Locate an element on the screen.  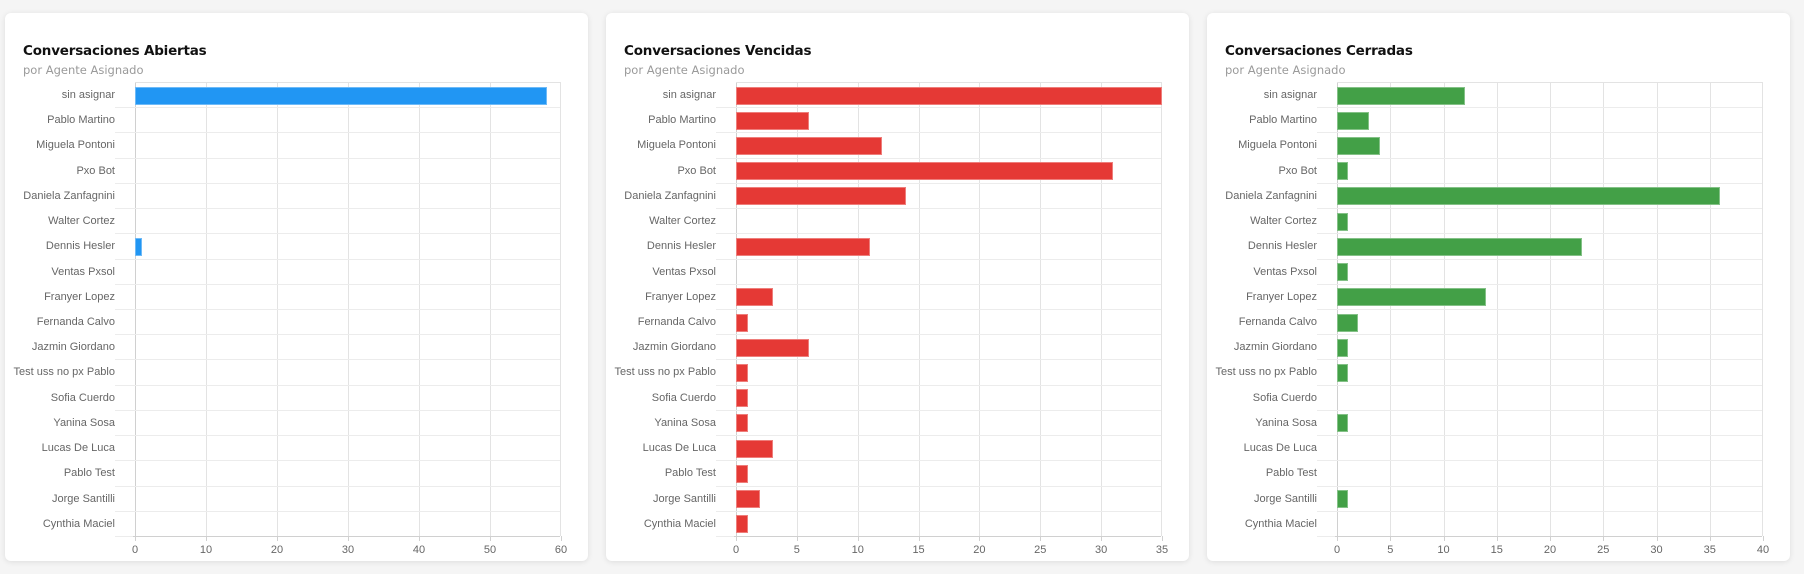
category-label: Jazmin Giordano is located at coordinates (1275, 347).